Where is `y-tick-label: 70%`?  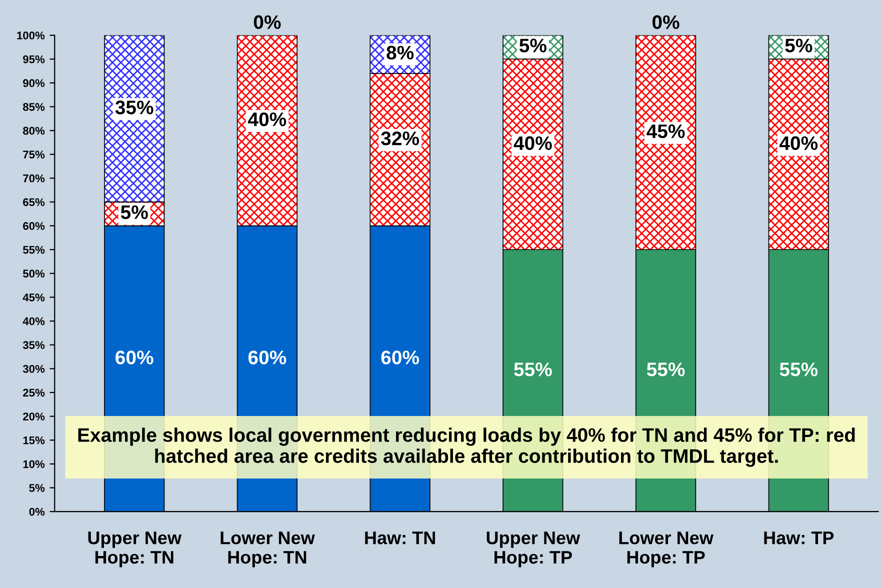 y-tick-label: 70% is located at coordinates (34, 178).